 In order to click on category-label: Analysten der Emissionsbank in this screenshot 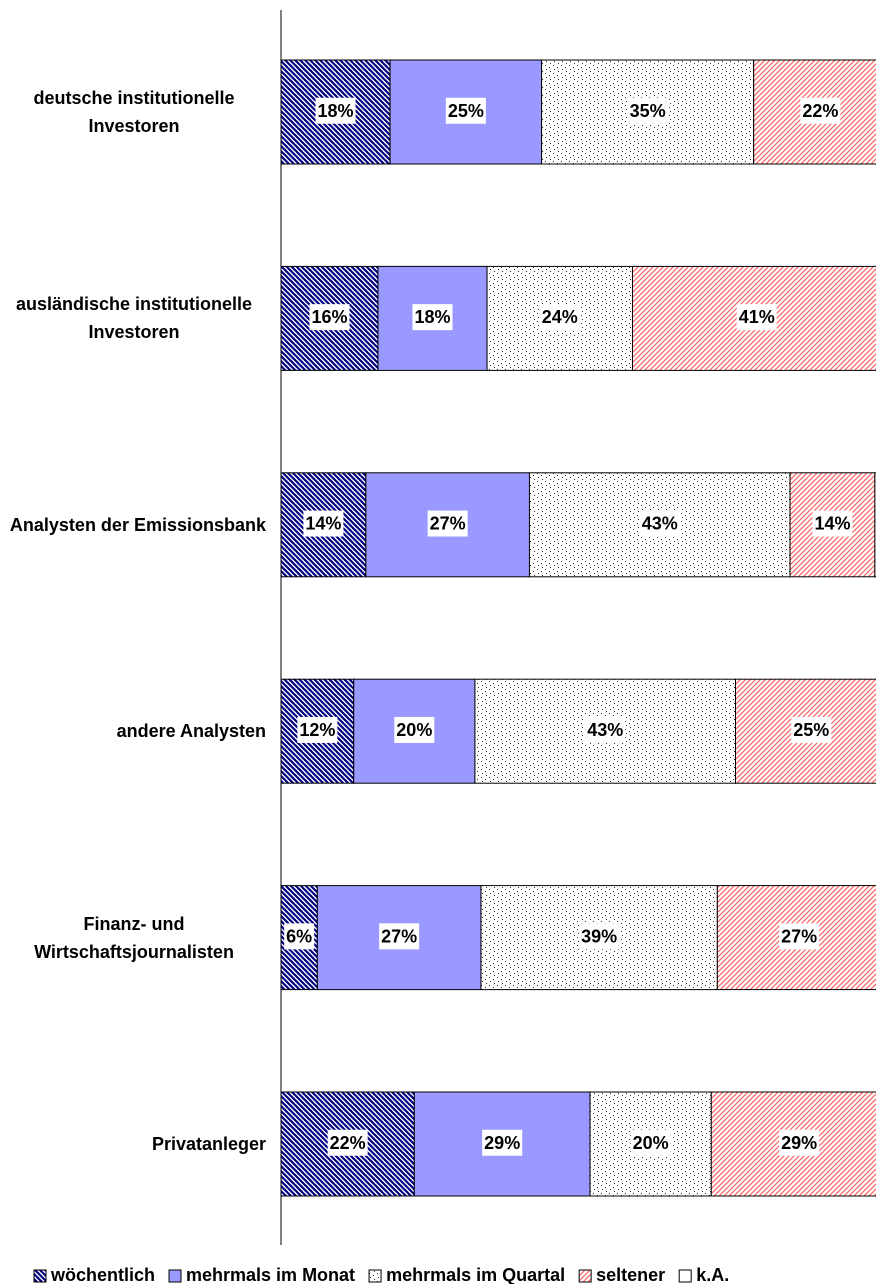, I will do `click(133, 525)`.